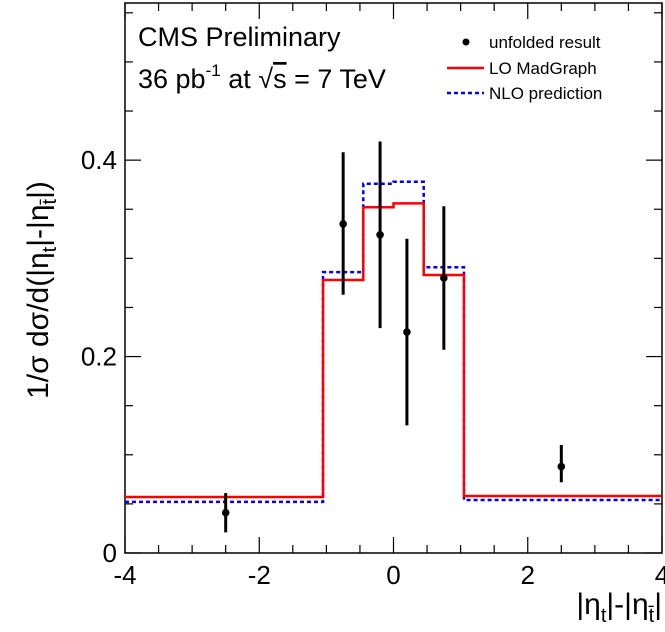 The image size is (665, 632). I want to click on legend-label-lo: LO MadGraph, so click(543, 68).